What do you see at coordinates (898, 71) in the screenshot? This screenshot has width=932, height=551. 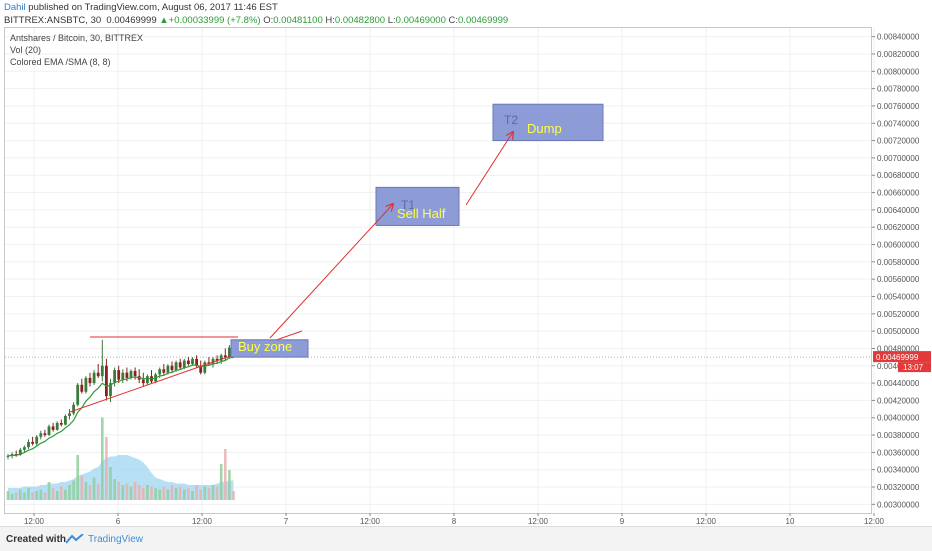 I see `y-tick-label: 0.00800000` at bounding box center [898, 71].